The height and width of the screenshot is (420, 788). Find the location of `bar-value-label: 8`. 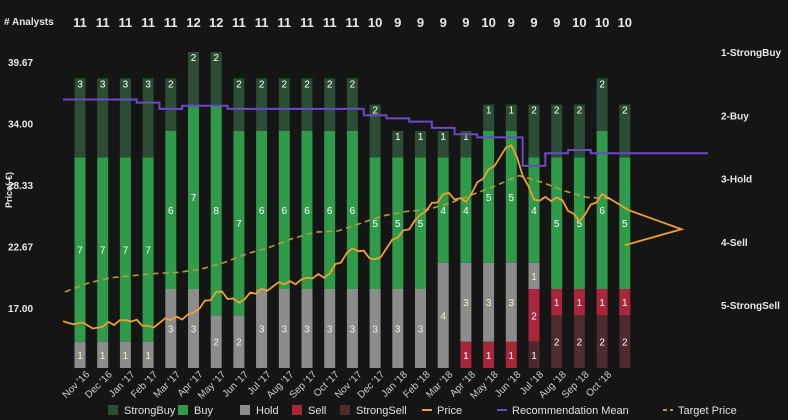

bar-value-label: 8 is located at coordinates (216, 211).